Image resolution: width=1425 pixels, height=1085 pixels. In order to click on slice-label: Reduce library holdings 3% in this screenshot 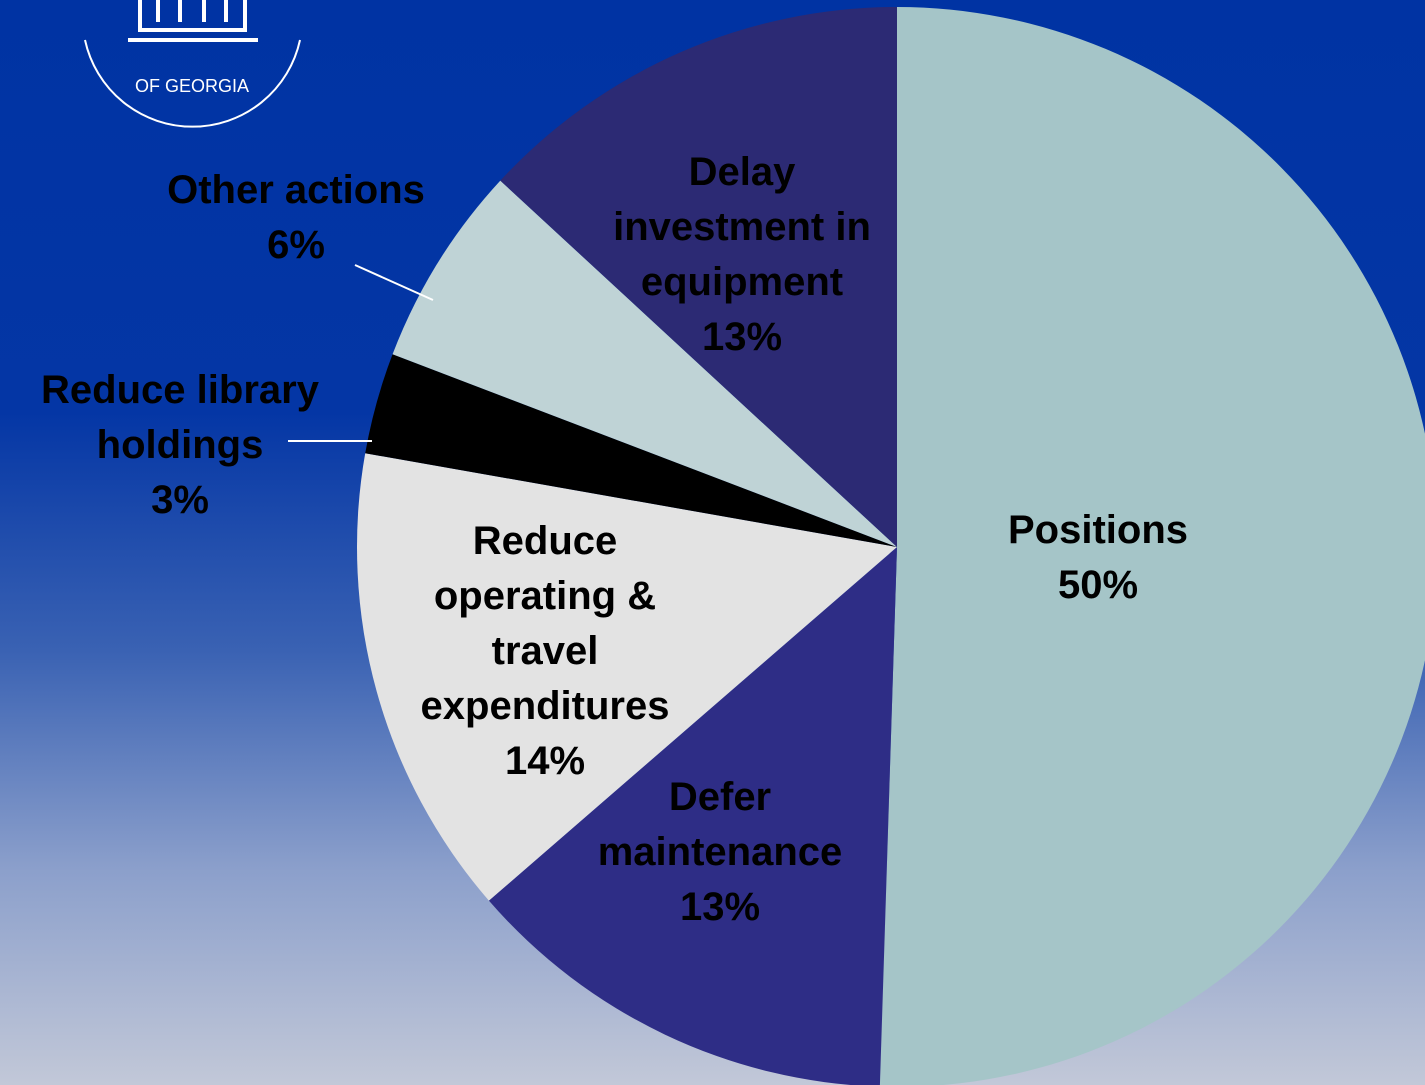, I will do `click(180, 445)`.